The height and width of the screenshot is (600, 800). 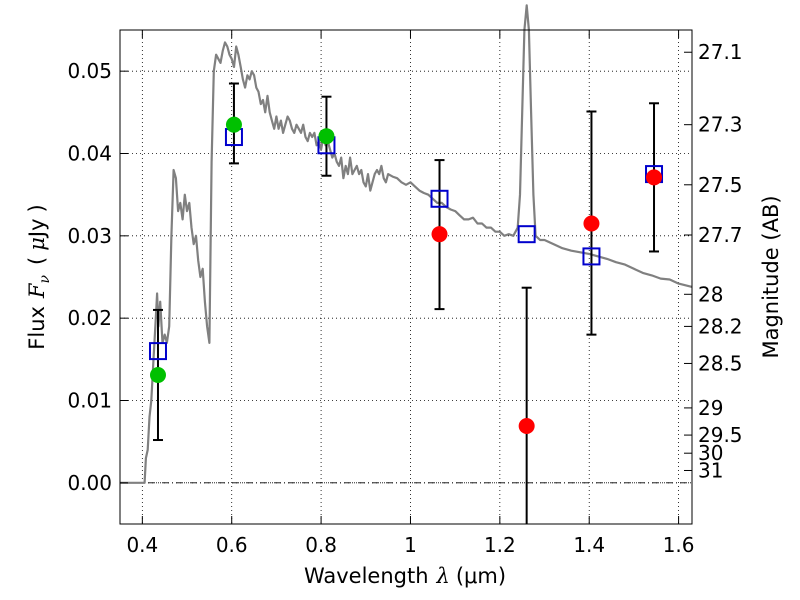 What do you see at coordinates (89, 401) in the screenshot?
I see `y-tick-label: 0.01` at bounding box center [89, 401].